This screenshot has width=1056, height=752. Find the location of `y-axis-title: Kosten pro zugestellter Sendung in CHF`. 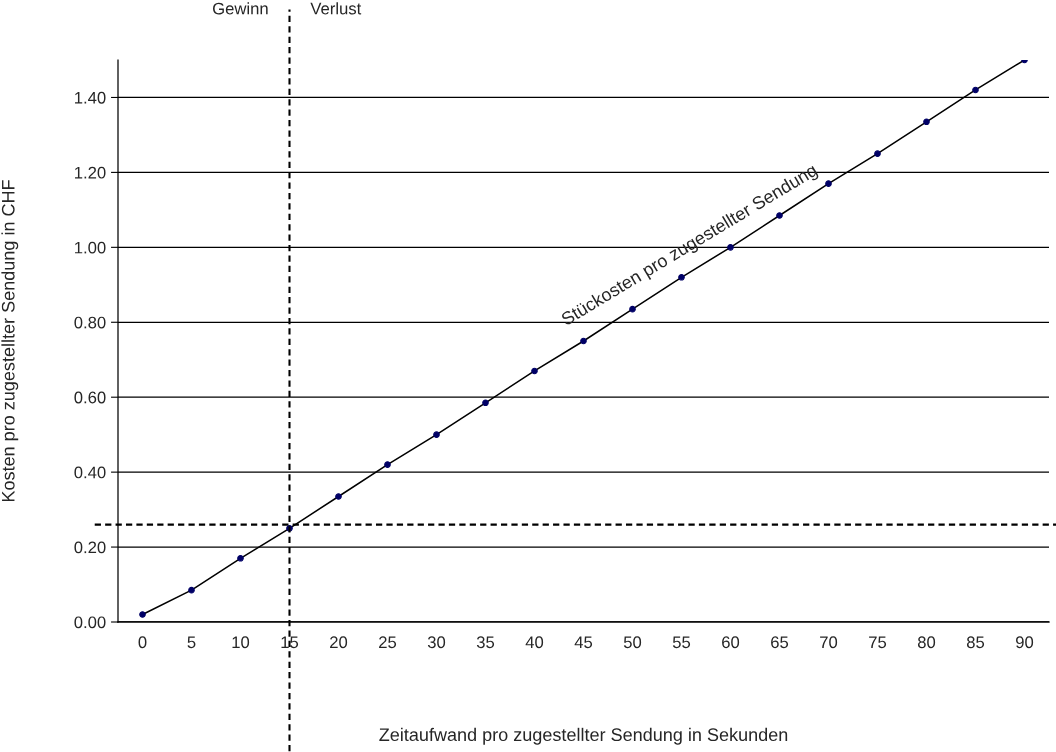

y-axis-title: Kosten pro zugestellter Sendung in CHF is located at coordinates (10, 341).